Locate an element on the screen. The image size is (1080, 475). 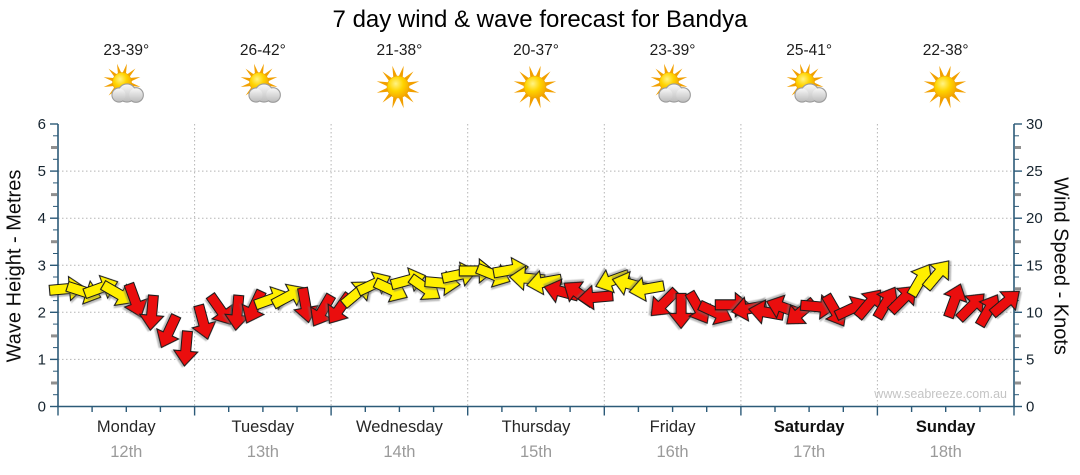
x-label-date: 15th is located at coordinates (536, 452).